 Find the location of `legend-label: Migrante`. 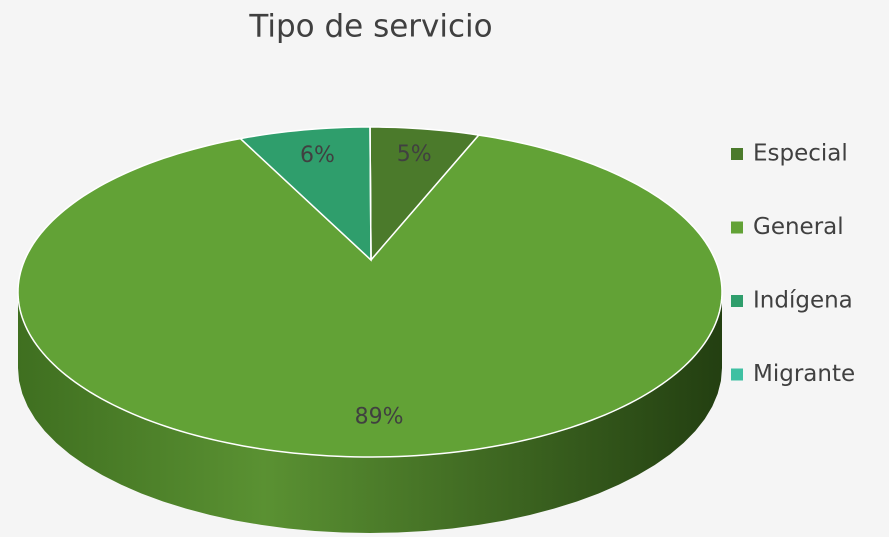

legend-label: Migrante is located at coordinates (804, 374).